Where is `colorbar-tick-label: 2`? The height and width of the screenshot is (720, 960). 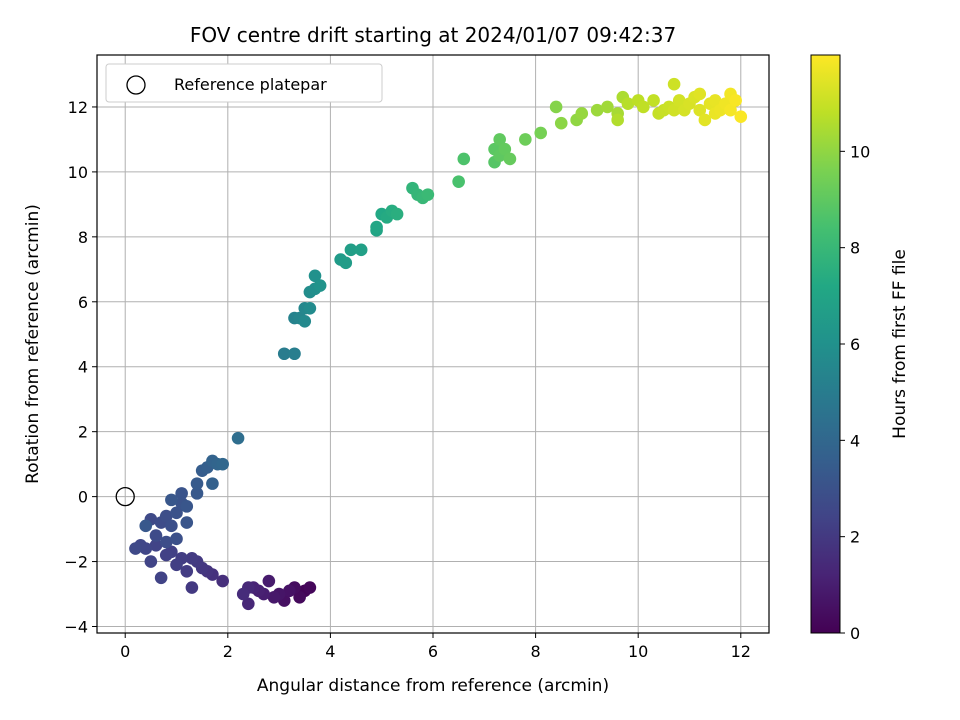
colorbar-tick-label: 2 is located at coordinates (855, 537).